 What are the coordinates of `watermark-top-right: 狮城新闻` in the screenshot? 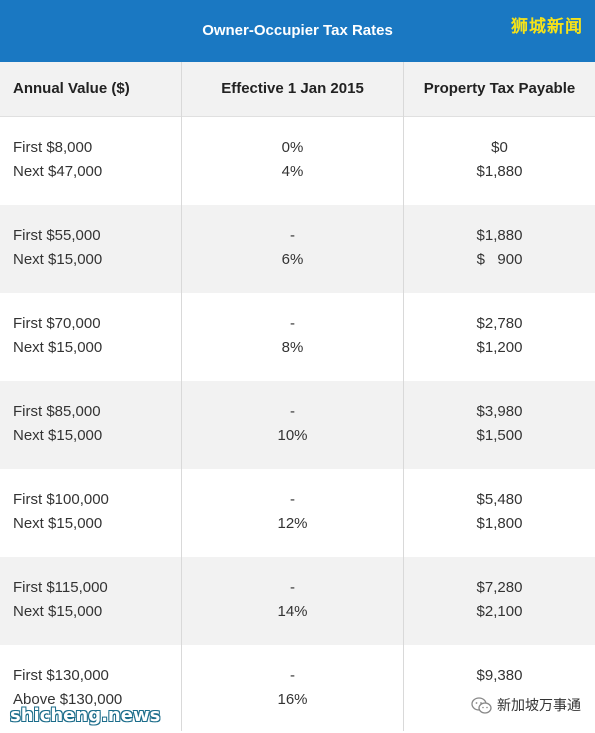 It's located at (547, 27).